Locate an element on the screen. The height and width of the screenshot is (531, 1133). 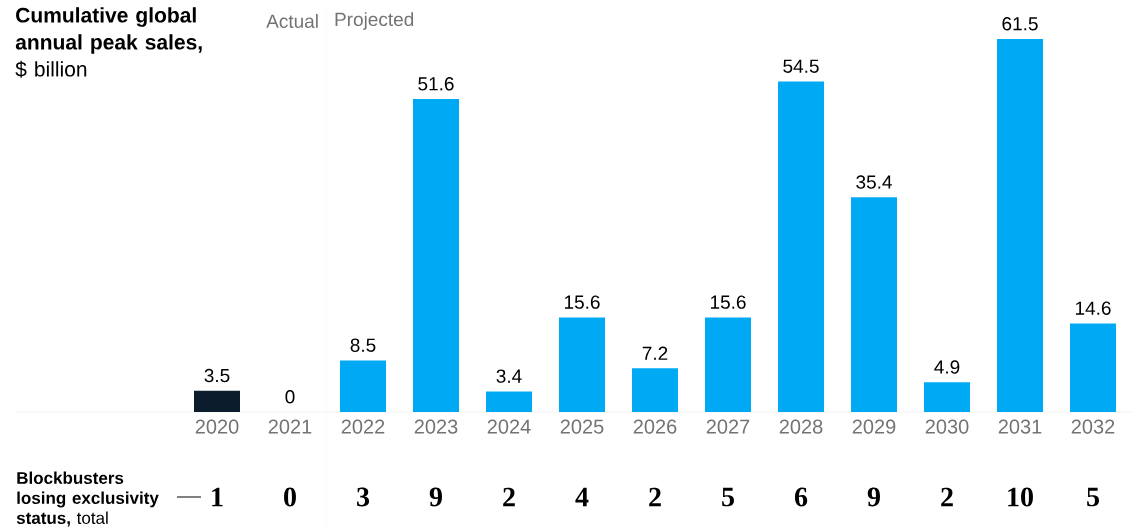
data-label: 4.9 is located at coordinates (947, 367).